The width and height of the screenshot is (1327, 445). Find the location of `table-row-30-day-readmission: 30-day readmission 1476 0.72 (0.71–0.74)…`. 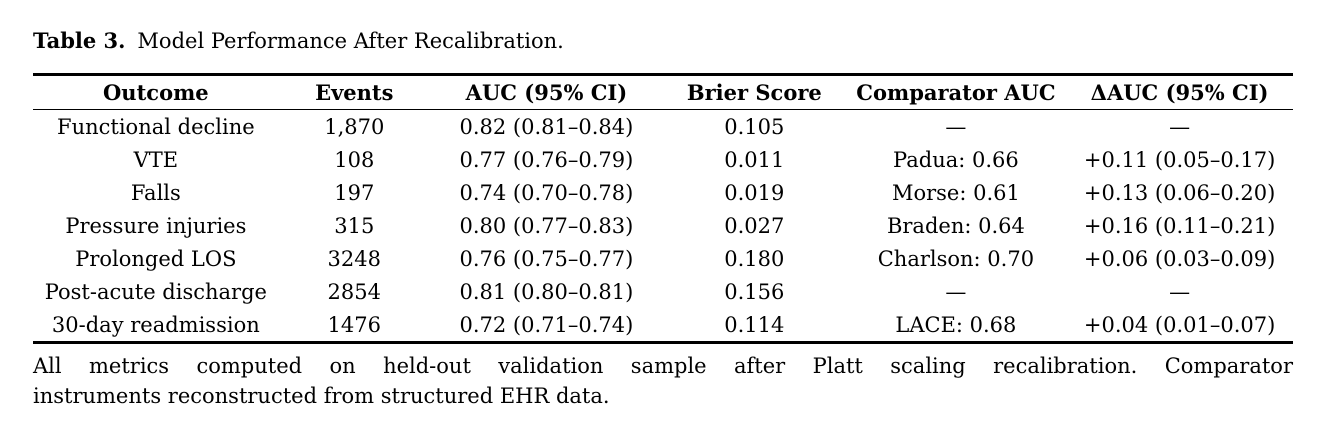

table-row-30-day-readmission: 30-day readmission 1476 0.72 (0.71–0.74)… is located at coordinates (663, 325).